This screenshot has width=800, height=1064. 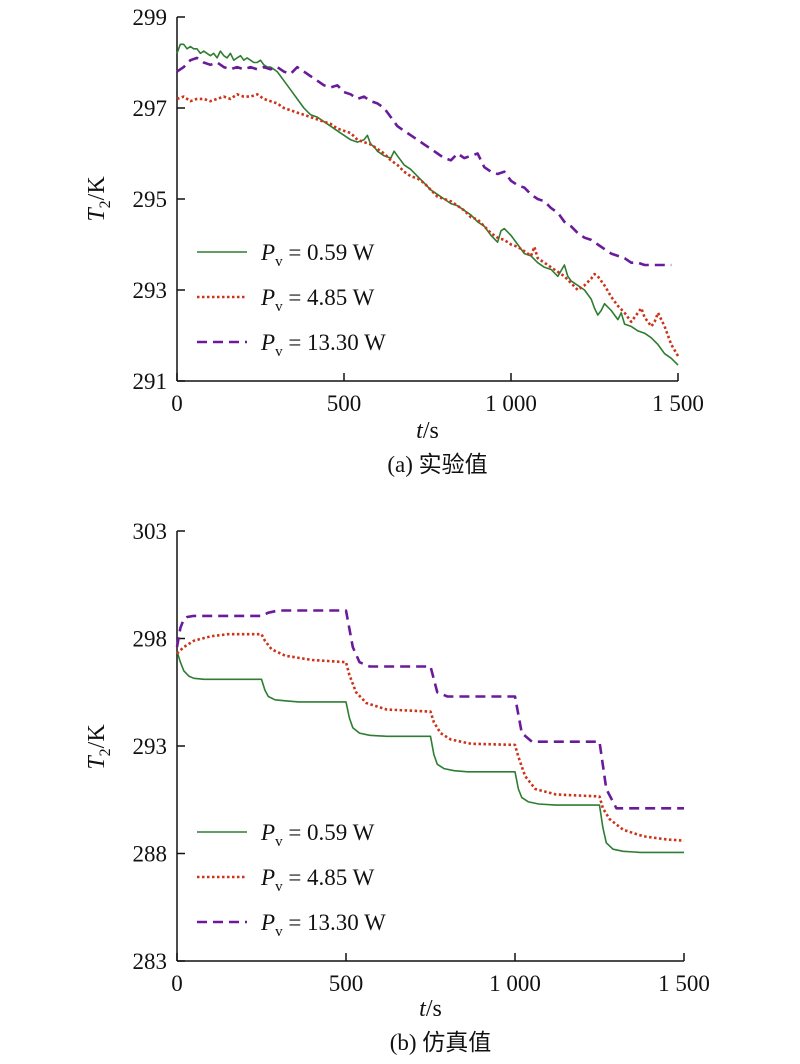 What do you see at coordinates (150, 17) in the screenshot?
I see `y-tick-label: 299` at bounding box center [150, 17].